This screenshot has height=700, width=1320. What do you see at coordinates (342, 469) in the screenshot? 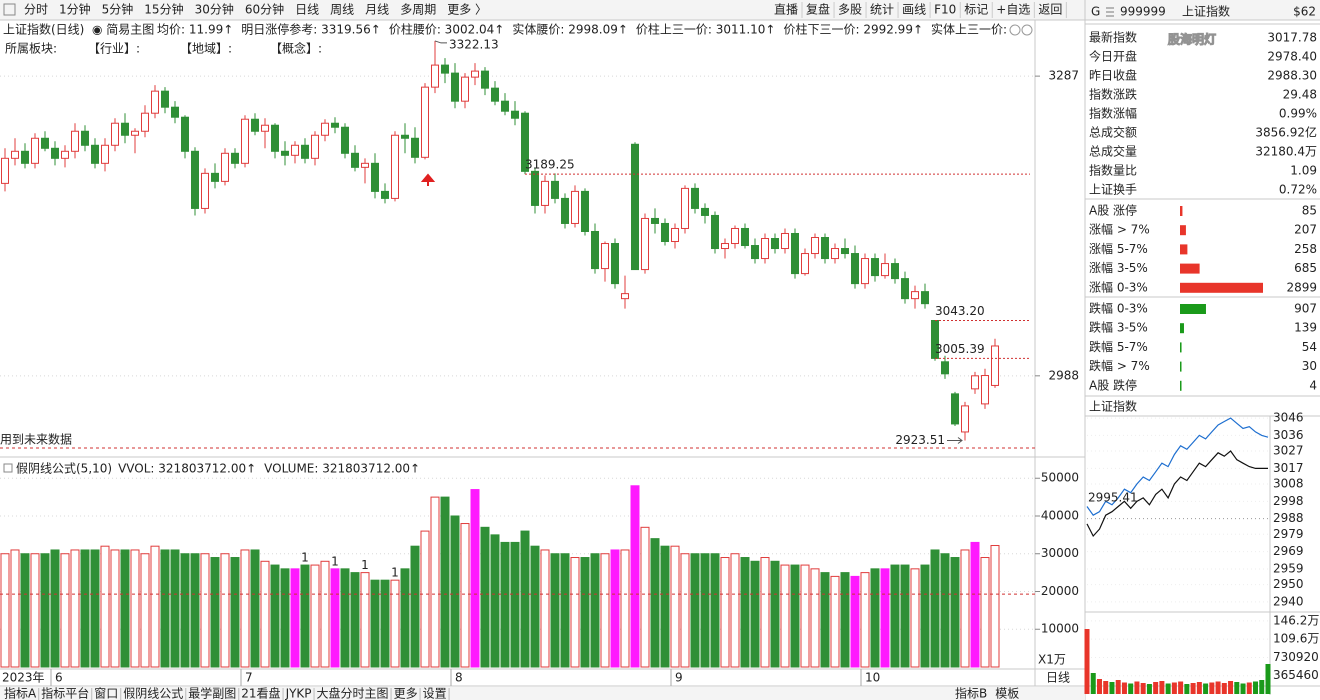
I see `legend-entry: VOLUME: 321803712.00↑` at bounding box center [342, 469].